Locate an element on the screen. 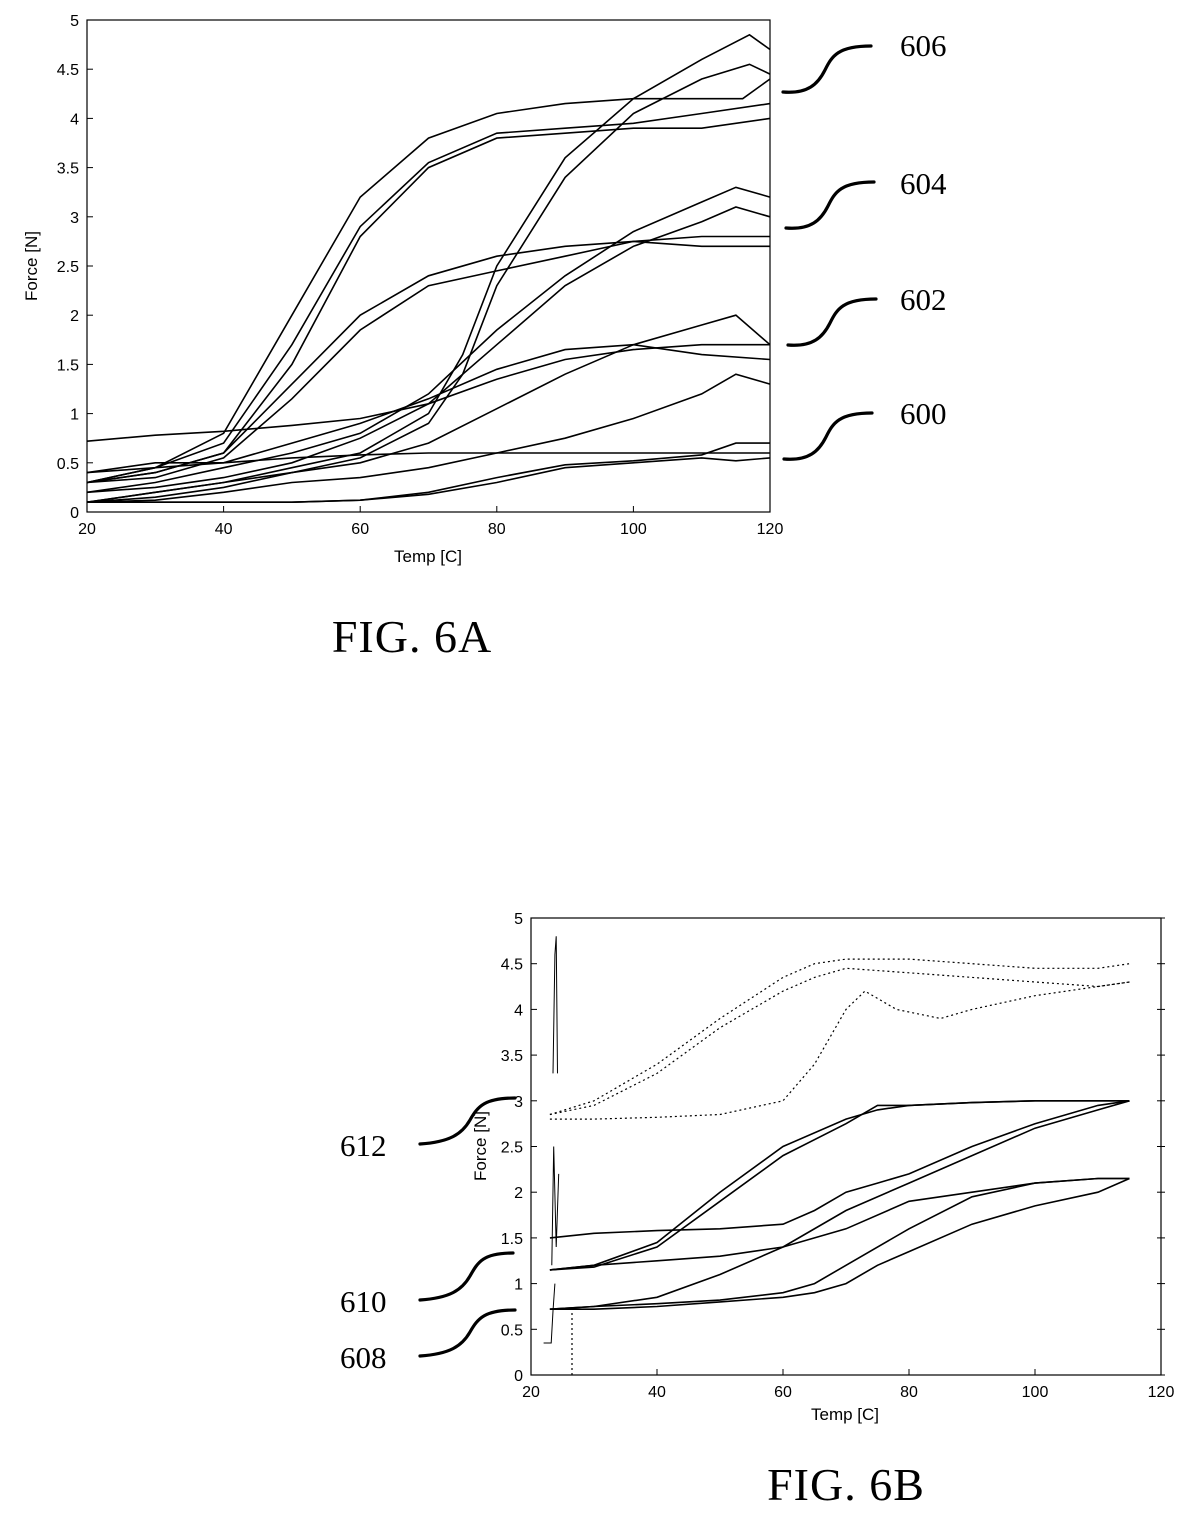  reference-label-606: 606 is located at coordinates (923, 45).